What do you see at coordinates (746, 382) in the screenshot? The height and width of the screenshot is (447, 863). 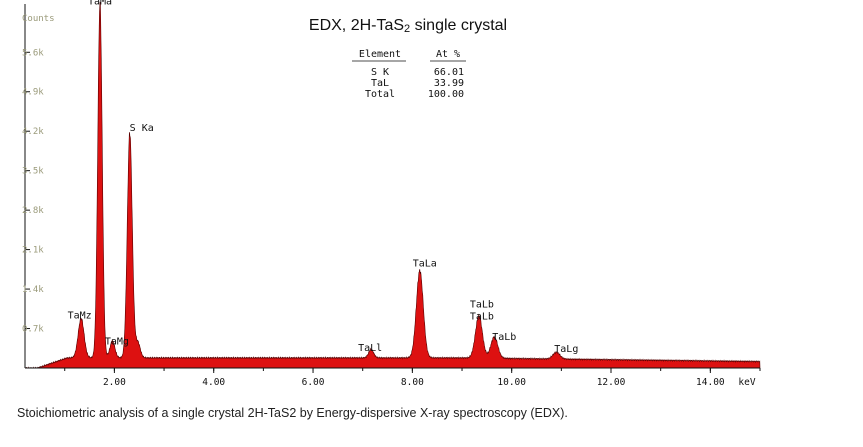 I see `x-axis-label: keV` at bounding box center [746, 382].